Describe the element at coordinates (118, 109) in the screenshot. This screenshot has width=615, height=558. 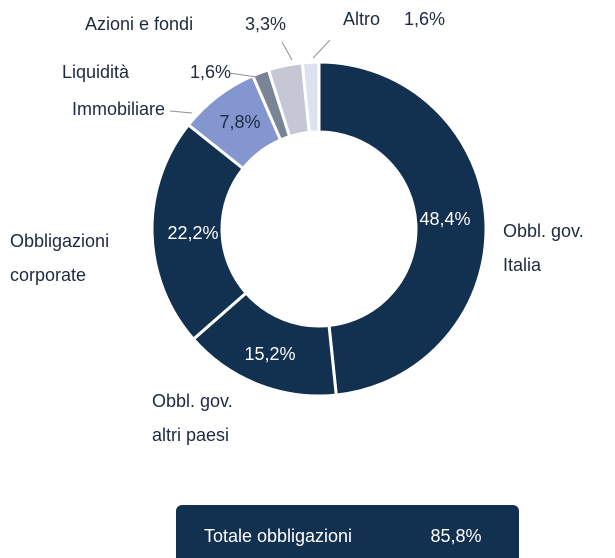
I see `category-label: Immobiliare` at that location.